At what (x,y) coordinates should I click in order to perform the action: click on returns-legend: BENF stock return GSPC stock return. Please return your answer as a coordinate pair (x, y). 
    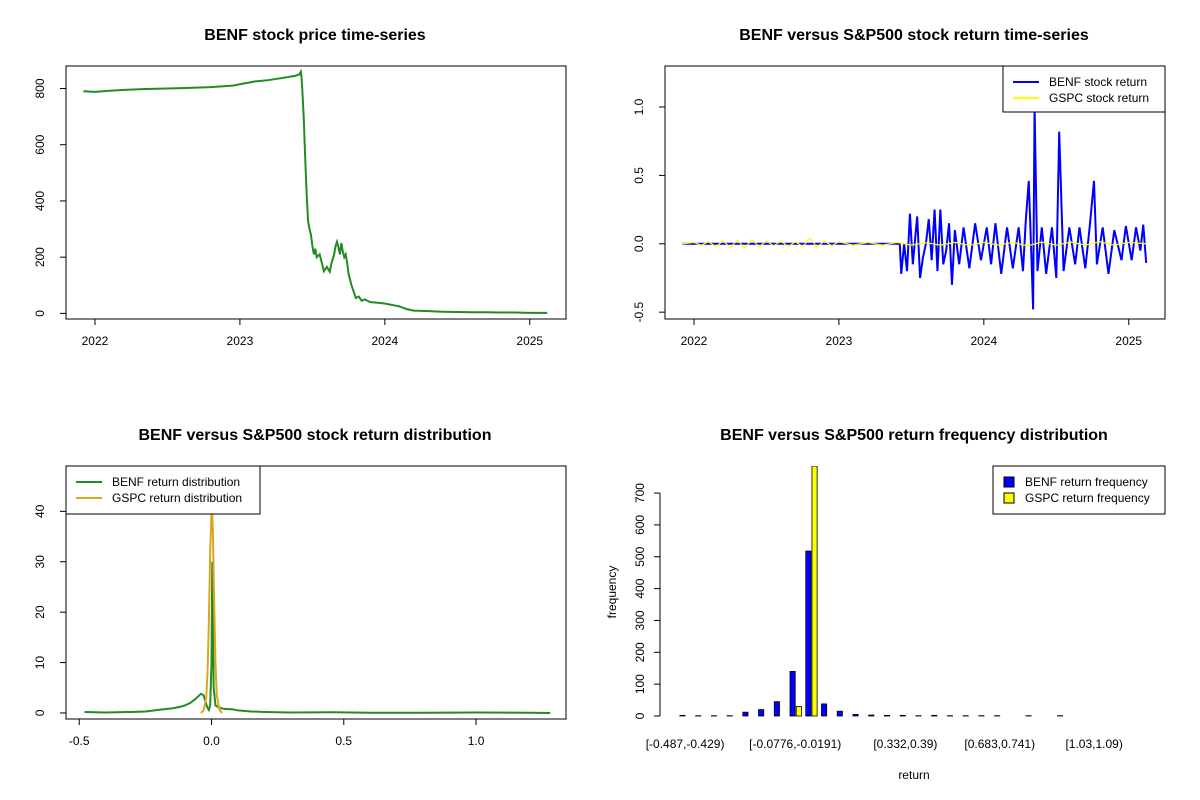
    Looking at the image, I should click on (1084, 89).